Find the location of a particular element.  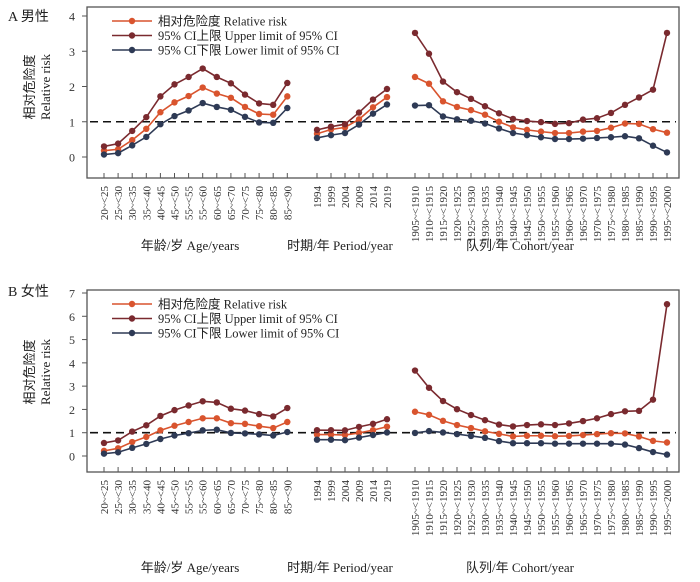

x-axis-title-period: 时期/年 Period/year is located at coordinates (340, 245).